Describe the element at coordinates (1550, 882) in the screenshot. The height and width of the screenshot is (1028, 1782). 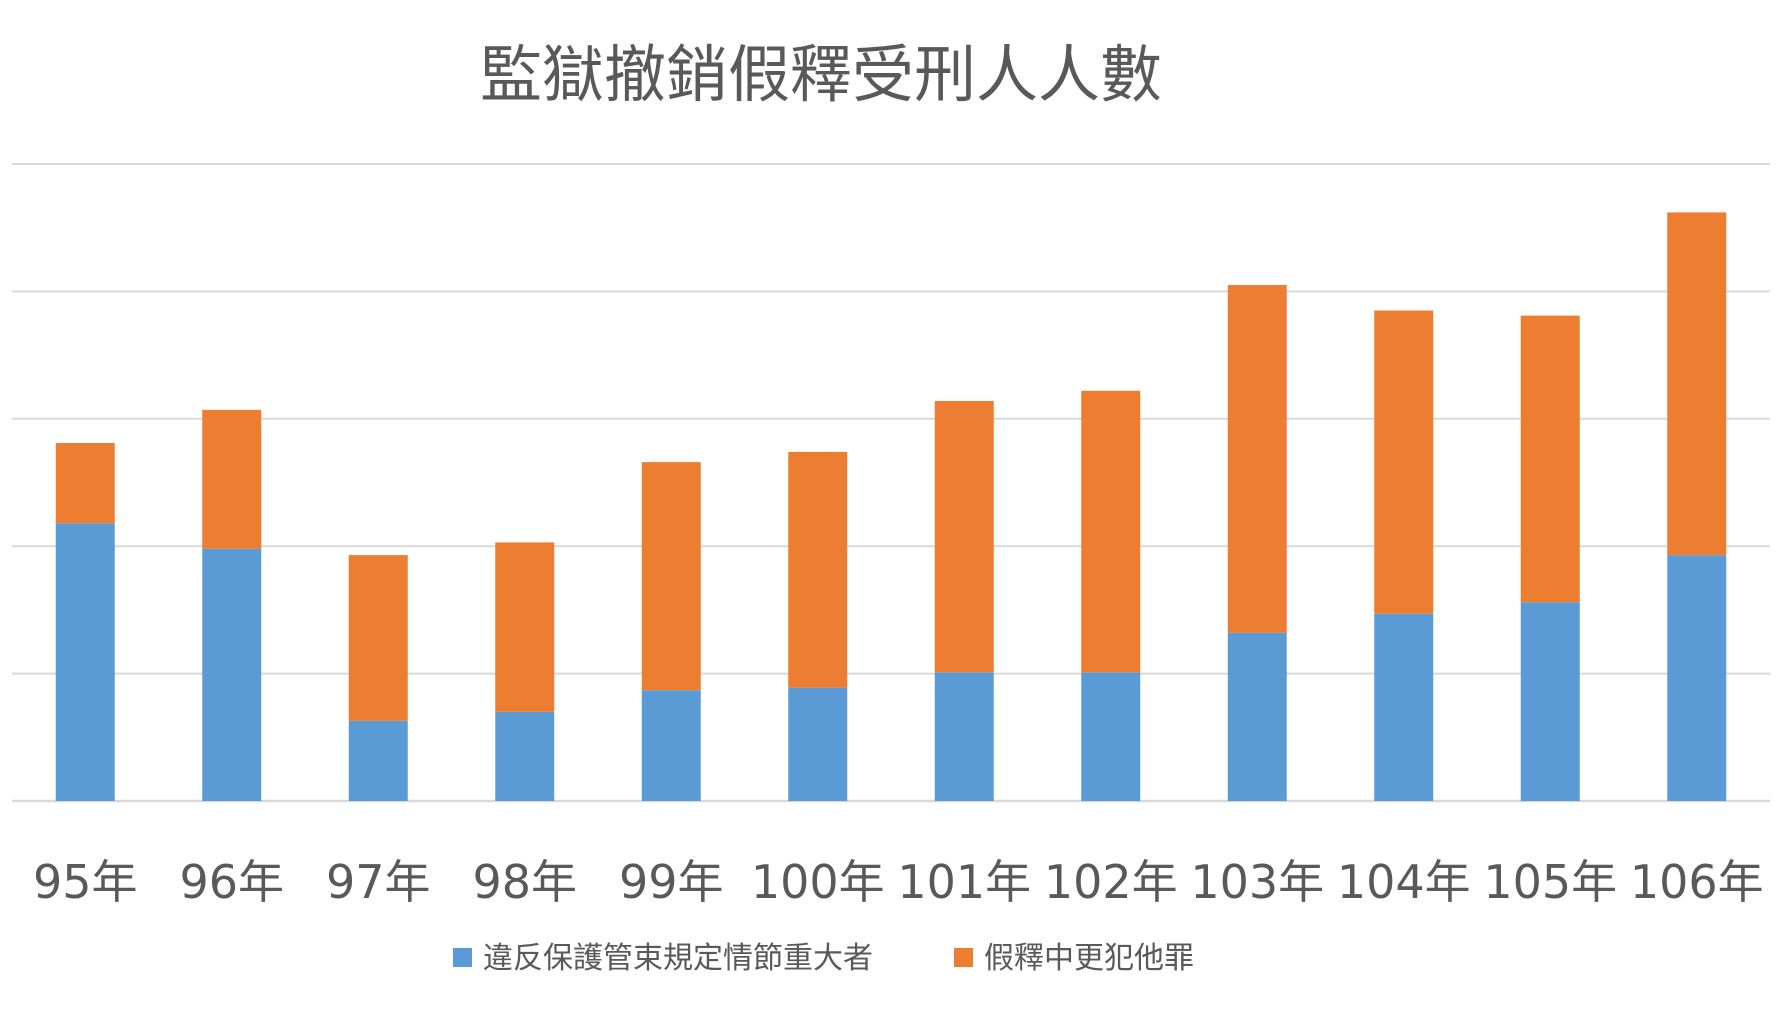
I see `x-tick-label: 105年` at that location.